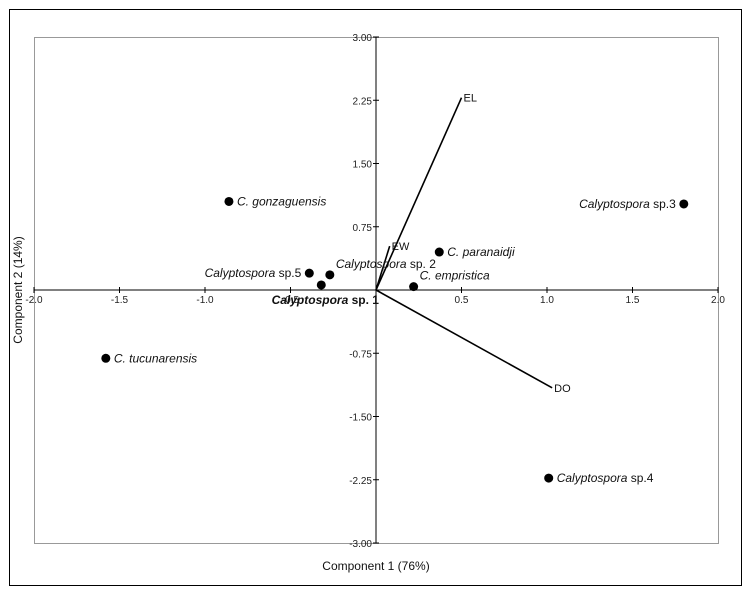  I want to click on point-label: Calyptospora sp.3, so click(627, 204).